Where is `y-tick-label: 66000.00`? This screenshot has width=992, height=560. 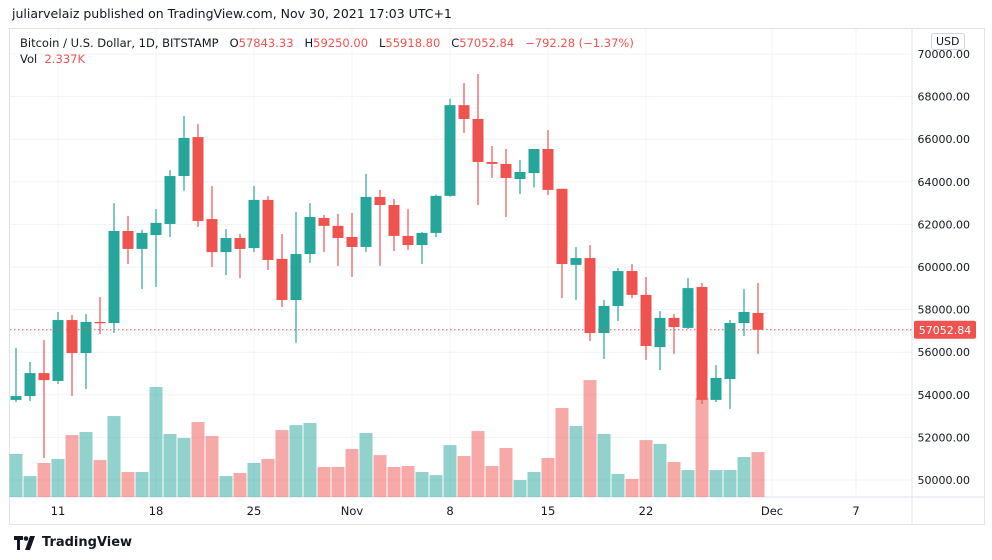 y-tick-label: 66000.00 is located at coordinates (944, 139).